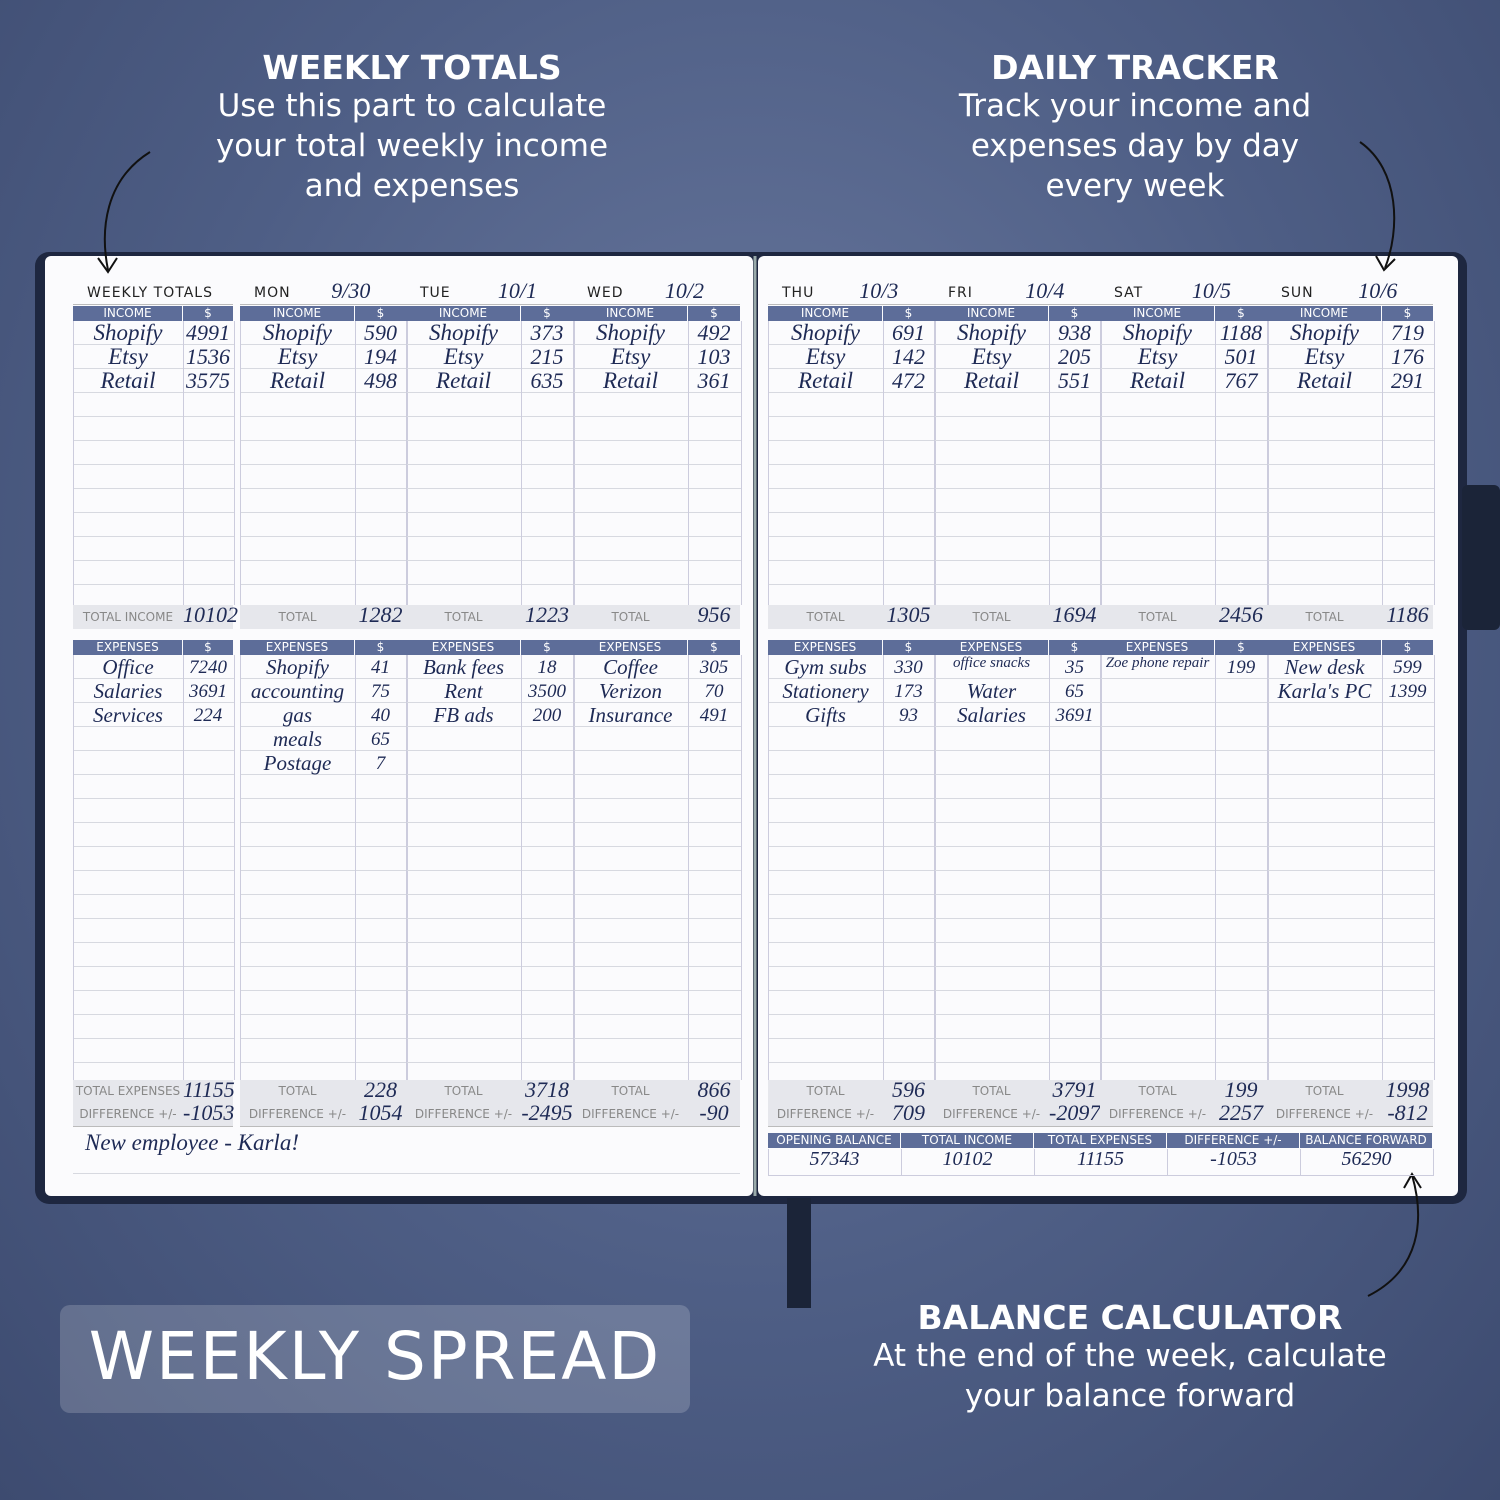  I want to click on expense-amount: 70, so click(714, 691).